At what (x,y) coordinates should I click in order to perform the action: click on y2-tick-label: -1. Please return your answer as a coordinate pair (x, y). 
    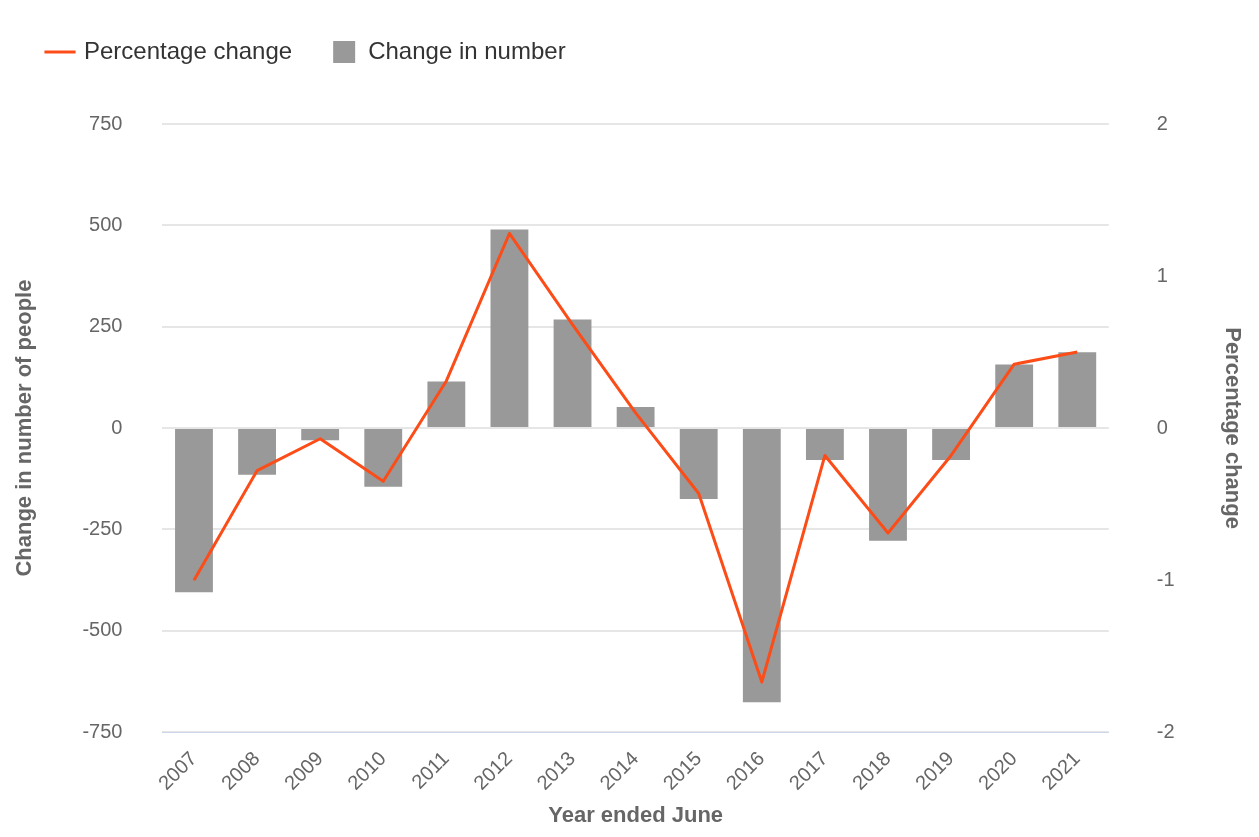
    Looking at the image, I should click on (1165, 578).